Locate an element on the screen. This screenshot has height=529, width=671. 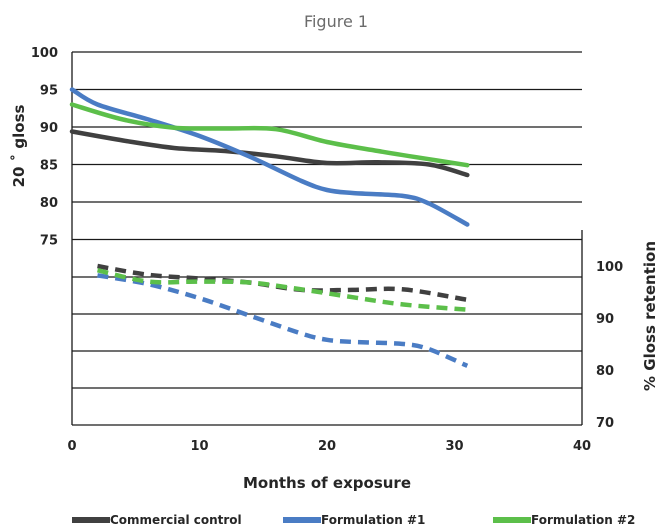
series-line-formulation-2-gloss is located at coordinates (269, 135).